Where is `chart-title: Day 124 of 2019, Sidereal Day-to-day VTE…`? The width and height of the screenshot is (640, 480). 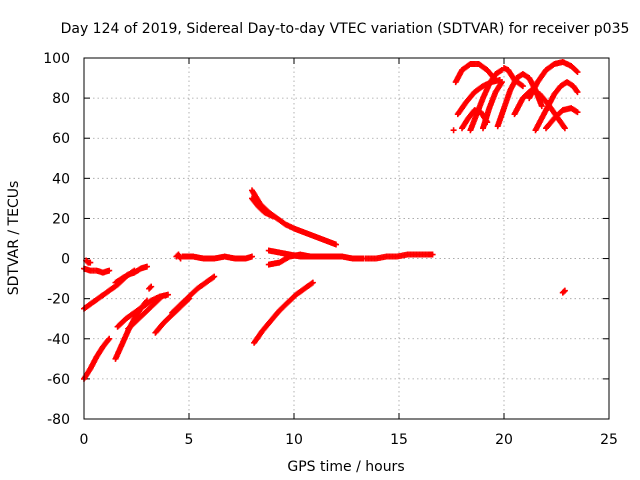
chart-title: Day 124 of 2019, Sidereal Day-to-day VTE… is located at coordinates (345, 29).